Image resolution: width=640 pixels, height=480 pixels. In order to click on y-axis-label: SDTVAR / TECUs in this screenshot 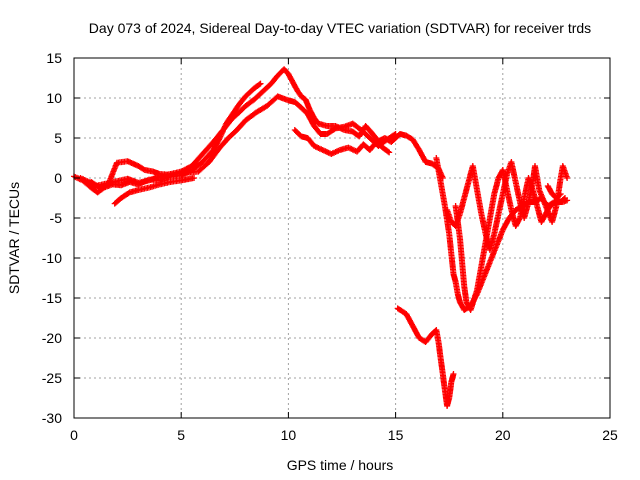, I will do `click(14, 238)`.